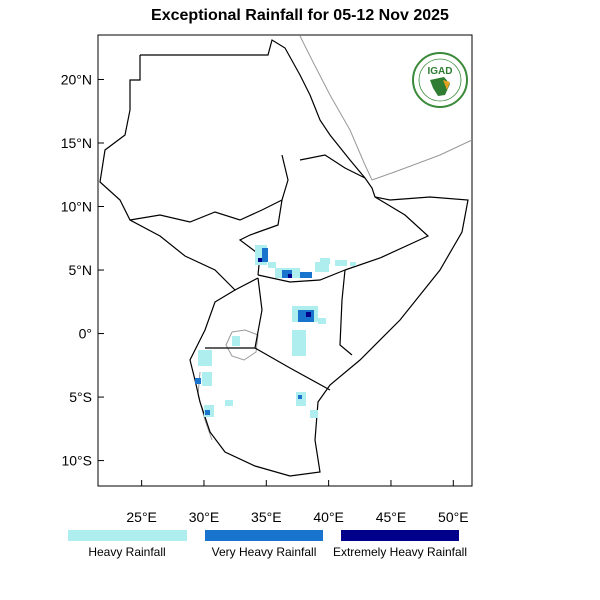 This screenshot has width=600, height=600. I want to click on border-ethiopia-kenya, so click(301, 276).